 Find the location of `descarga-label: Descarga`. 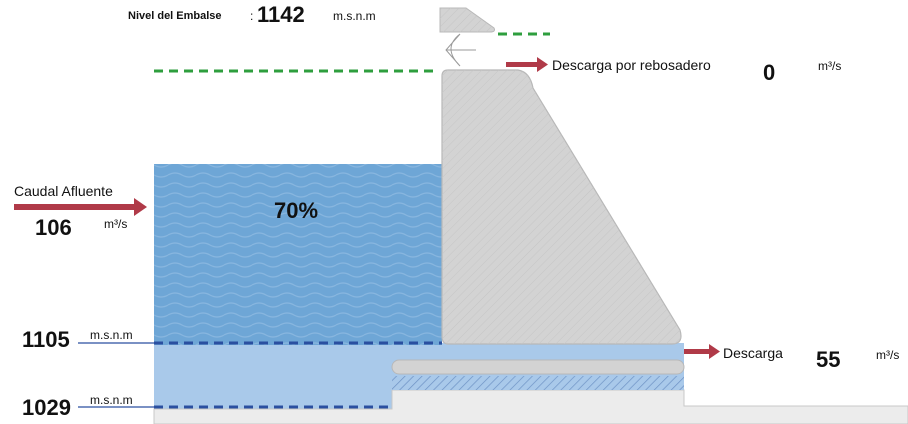

descarga-label: Descarga is located at coordinates (753, 353).